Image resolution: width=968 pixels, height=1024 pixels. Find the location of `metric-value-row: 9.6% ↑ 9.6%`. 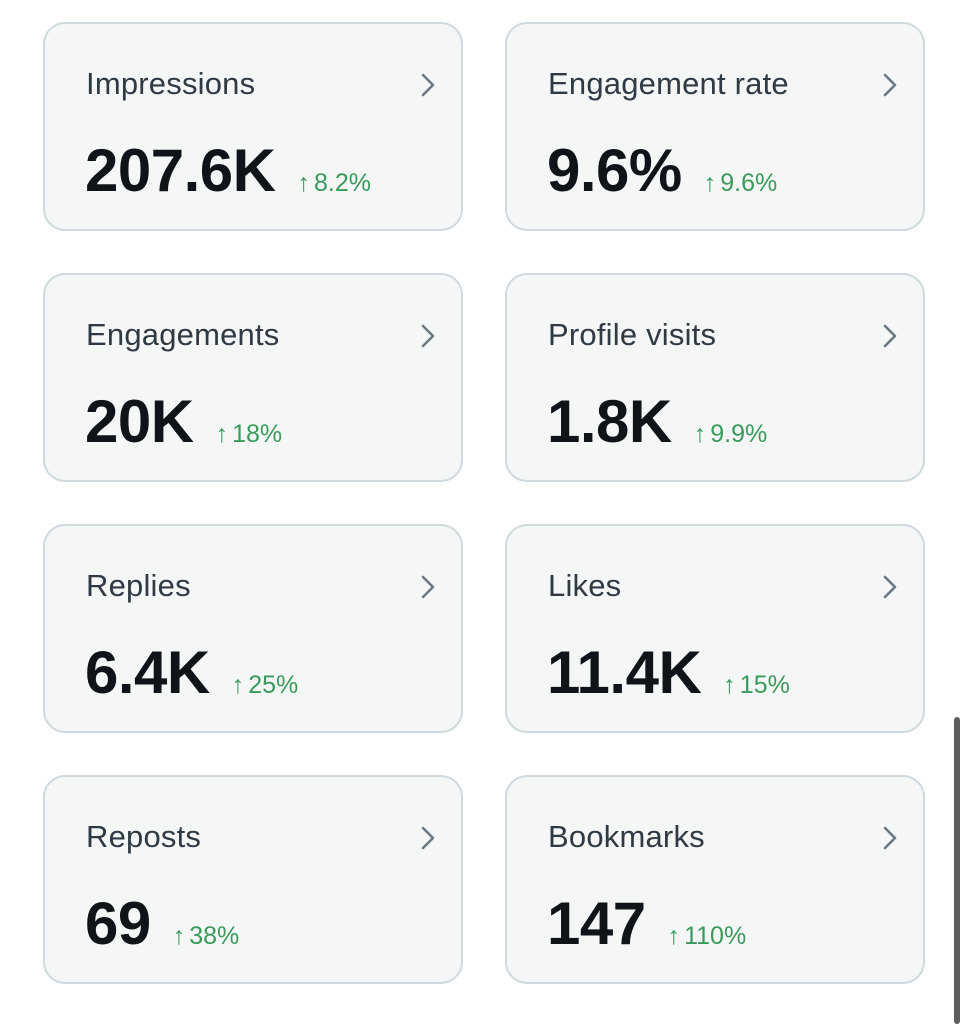

metric-value-row: 9.6% ↑ 9.6% is located at coordinates (662, 170).